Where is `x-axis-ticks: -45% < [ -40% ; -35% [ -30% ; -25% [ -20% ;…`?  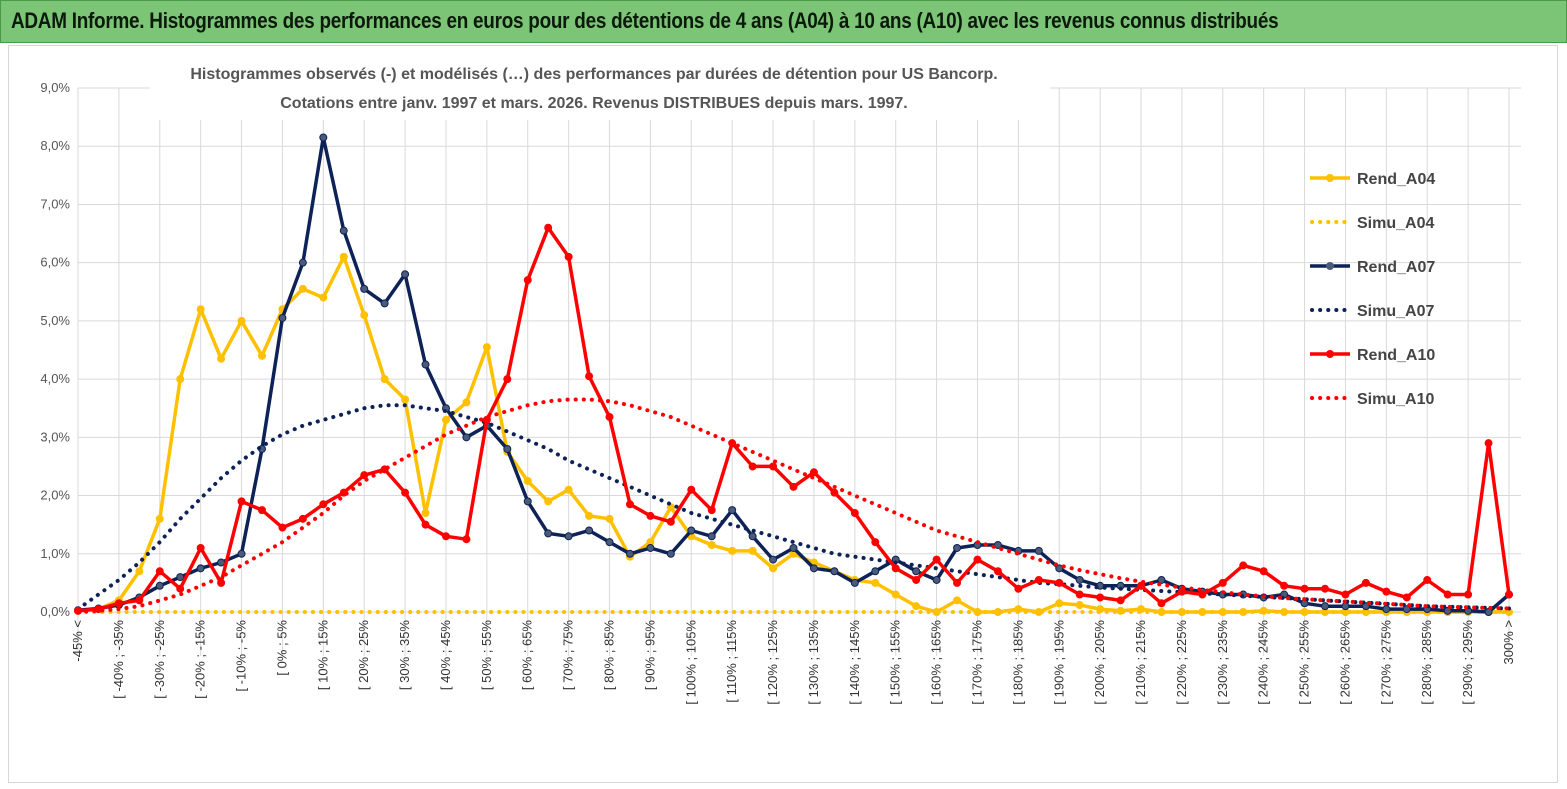 x-axis-ticks: -45% < [ -40% ; -35% [ -30% ; -25% [ -20% ;… is located at coordinates (793, 662).